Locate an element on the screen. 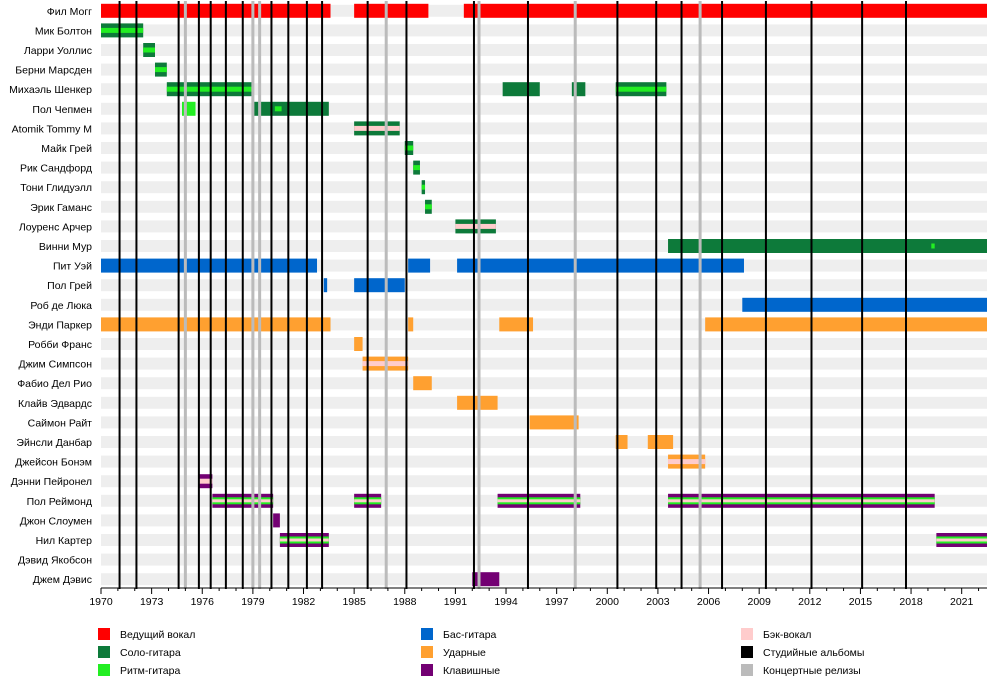 Image resolution: width=1001 pixels, height=685 pixels. member-name: Джем Дэвис is located at coordinates (62, 580).